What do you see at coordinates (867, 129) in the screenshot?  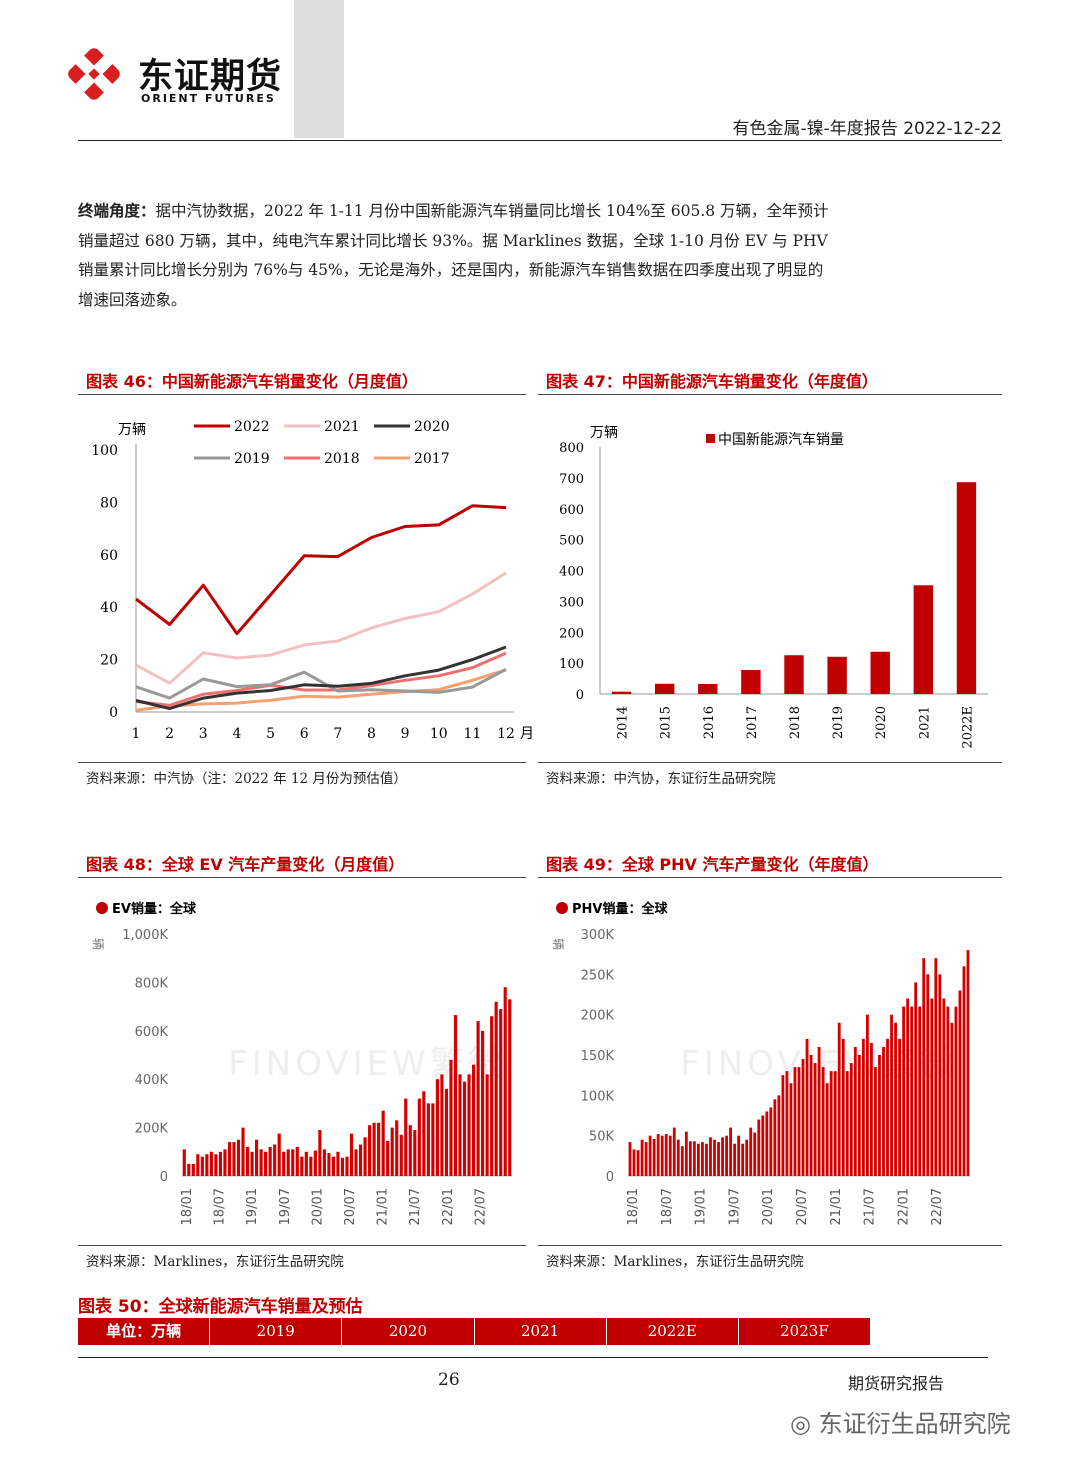 I see `report-title: 有色金属-镍-年度报告 2022-12-22` at bounding box center [867, 129].